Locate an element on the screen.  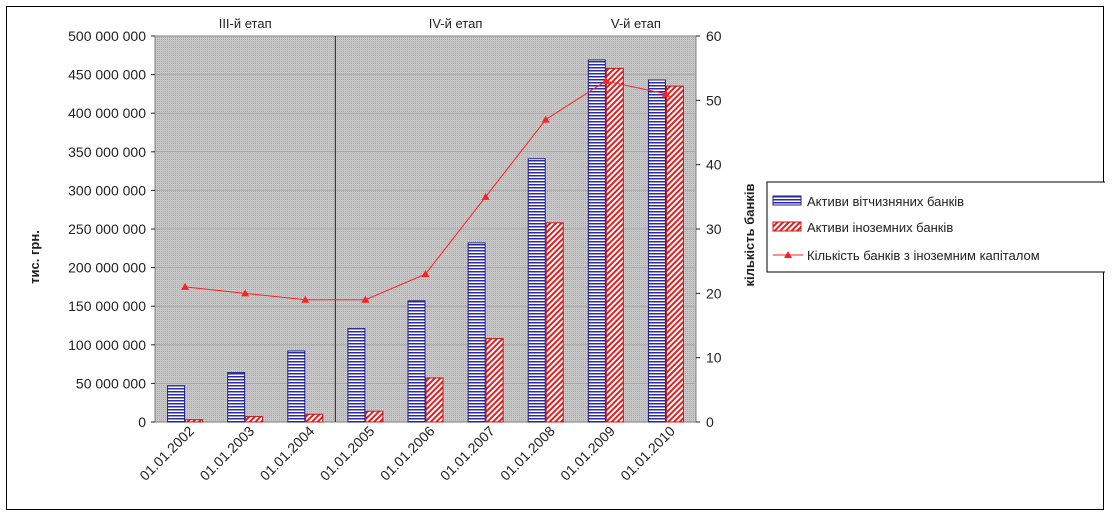
x-tick-label: 01.01.2006 is located at coordinates (407, 453).